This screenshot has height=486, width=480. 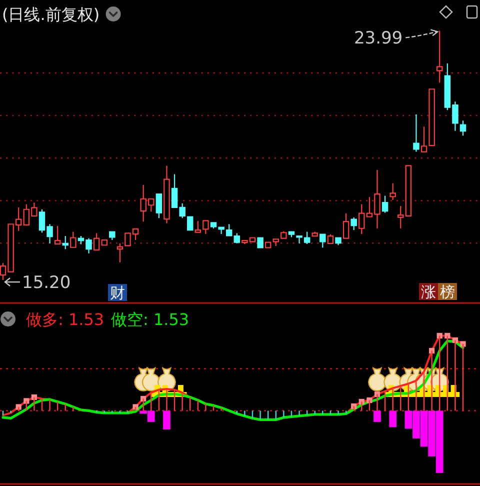 I want to click on annotation: 15.20, so click(x=46, y=283).